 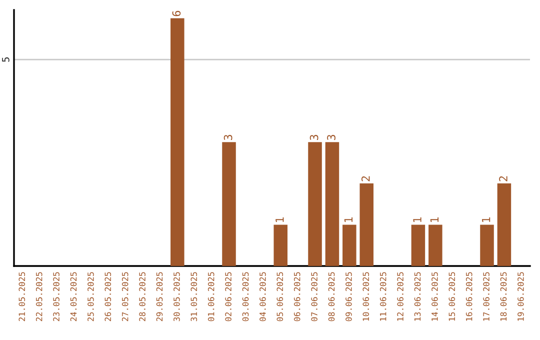 I want to click on x-tick-label: 21.05.2025, so click(x=22, y=297).